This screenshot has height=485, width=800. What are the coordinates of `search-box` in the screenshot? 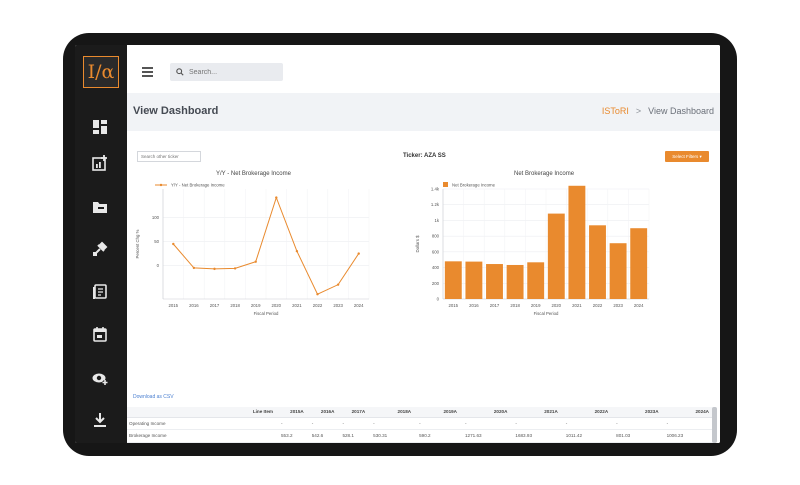 It's located at (226, 72).